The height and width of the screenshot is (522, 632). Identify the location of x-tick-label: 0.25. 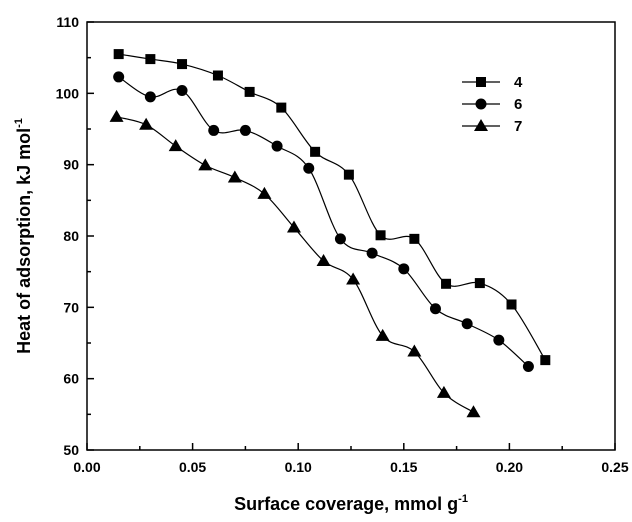
(614, 467).